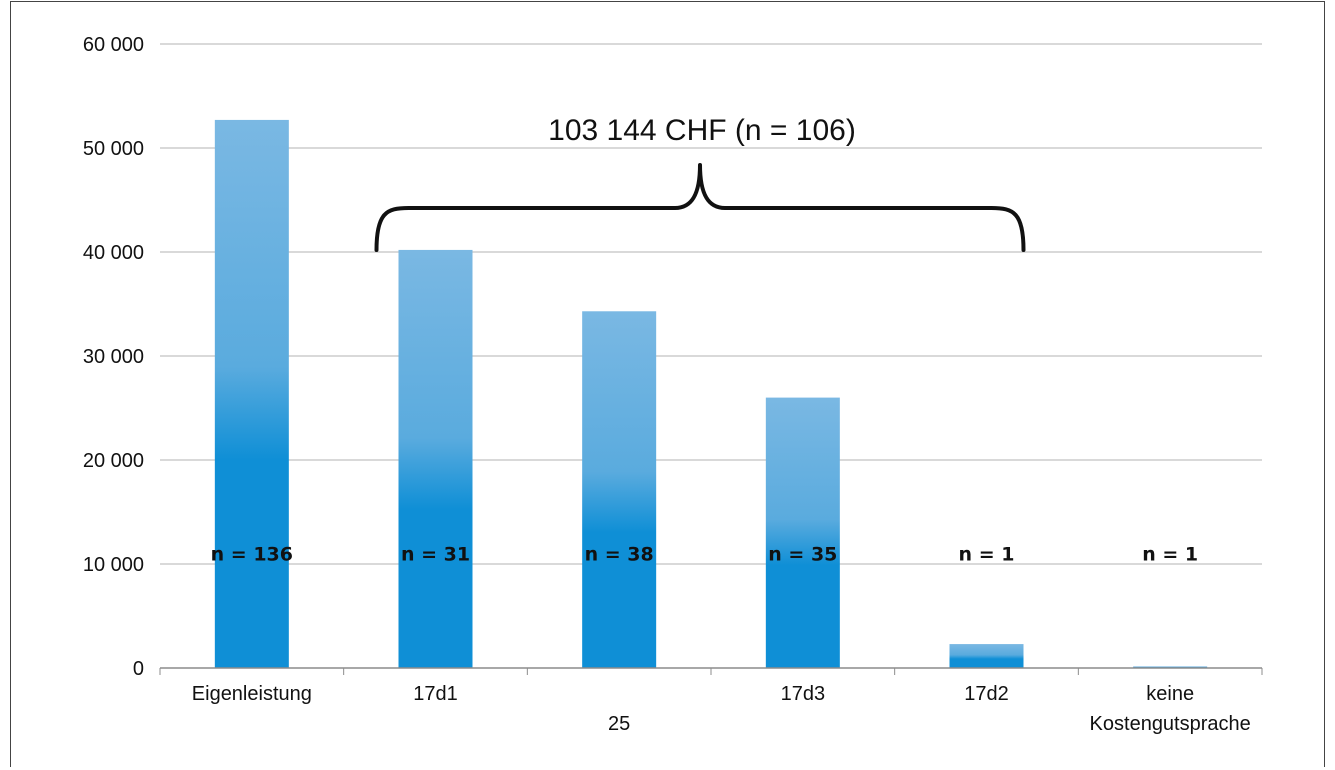 The height and width of the screenshot is (770, 1335). What do you see at coordinates (435, 694) in the screenshot?
I see `category-label: 17d1` at bounding box center [435, 694].